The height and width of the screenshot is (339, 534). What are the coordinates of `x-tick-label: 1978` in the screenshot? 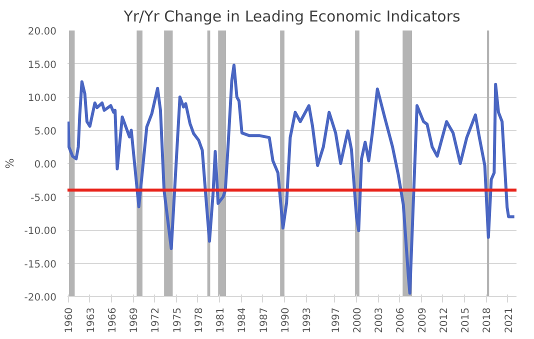 It's located at (199, 320).